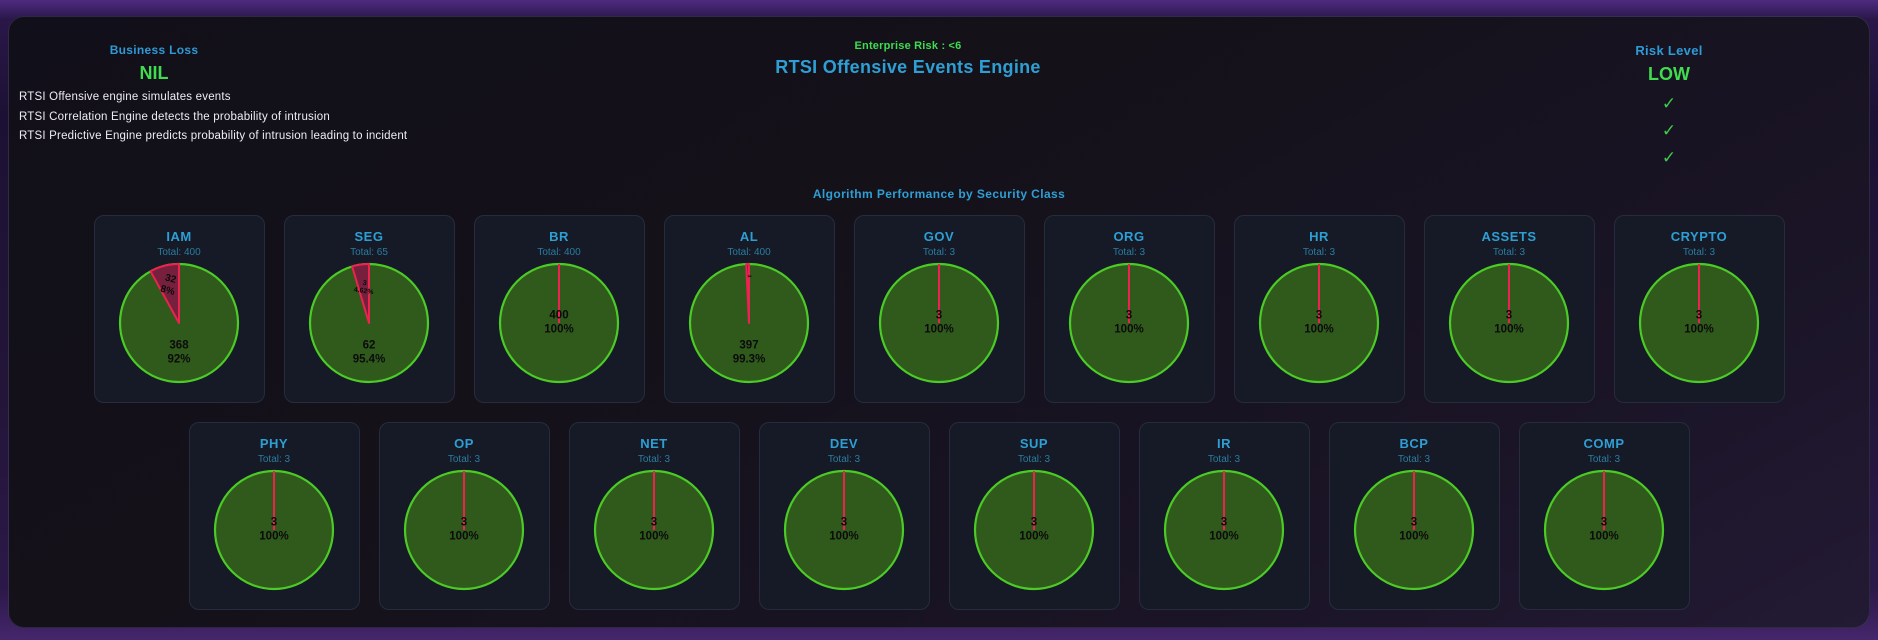 This screenshot has width=1878, height=640. I want to click on security-class-title: SUP, so click(1034, 443).